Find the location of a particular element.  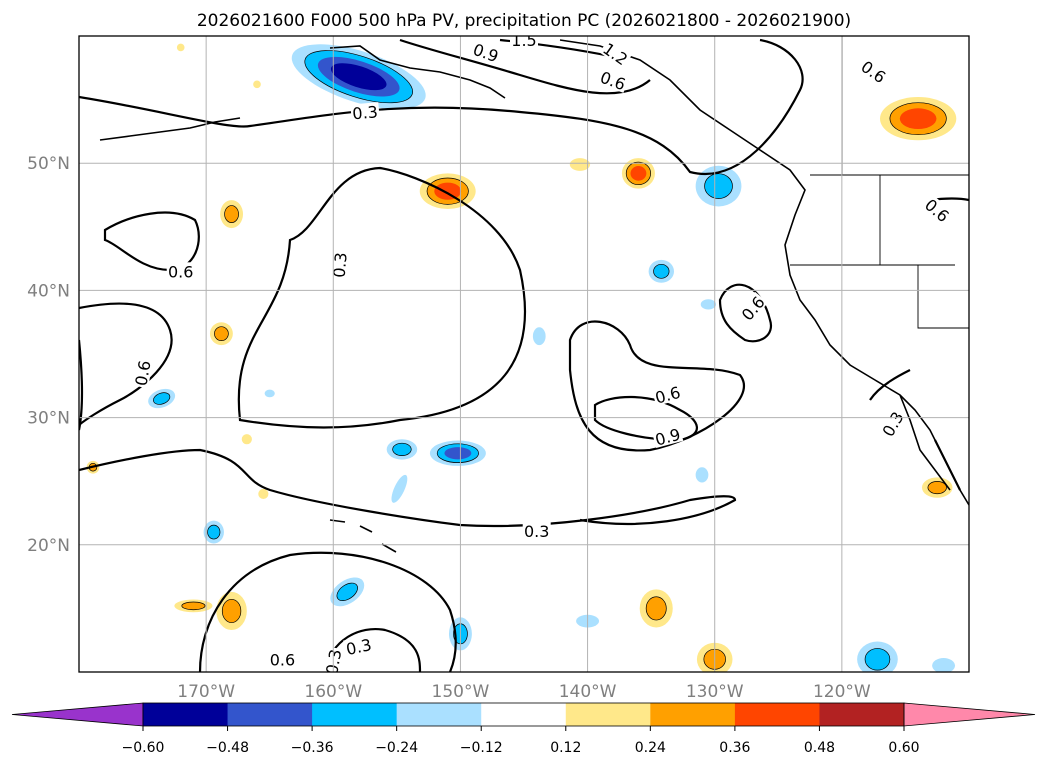

lat-tick-label: 30°N is located at coordinates (48, 419).